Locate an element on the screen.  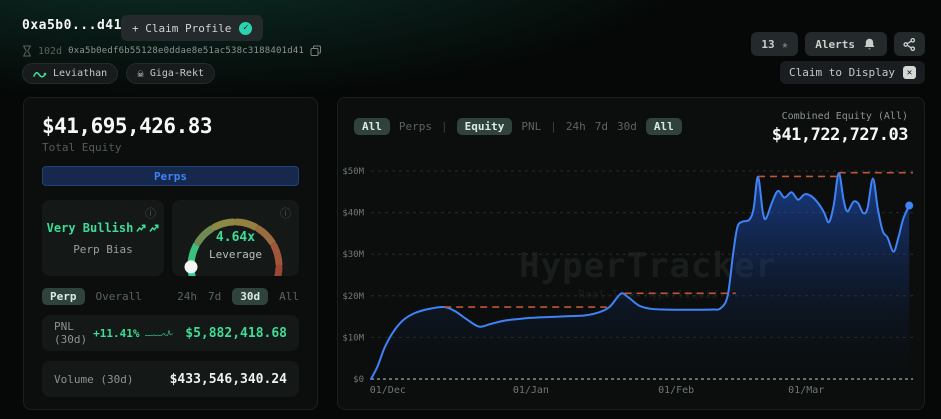
perp-bias-card: ⓘ Very Bullish Perp Bias is located at coordinates (103, 238).